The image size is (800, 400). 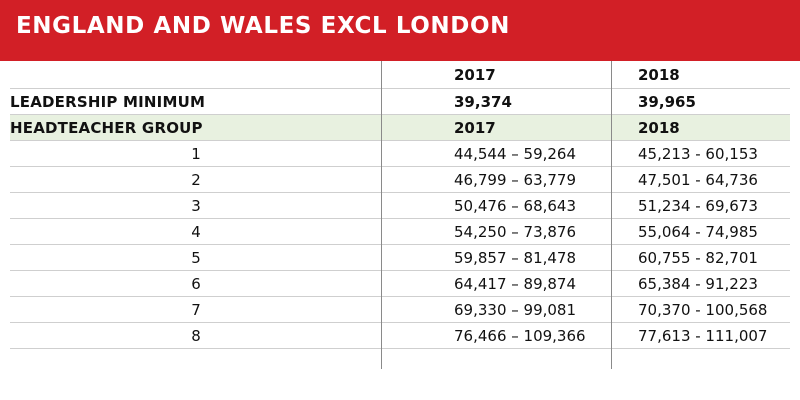 I want to click on leadership-2018: 39,965, so click(x=667, y=101).